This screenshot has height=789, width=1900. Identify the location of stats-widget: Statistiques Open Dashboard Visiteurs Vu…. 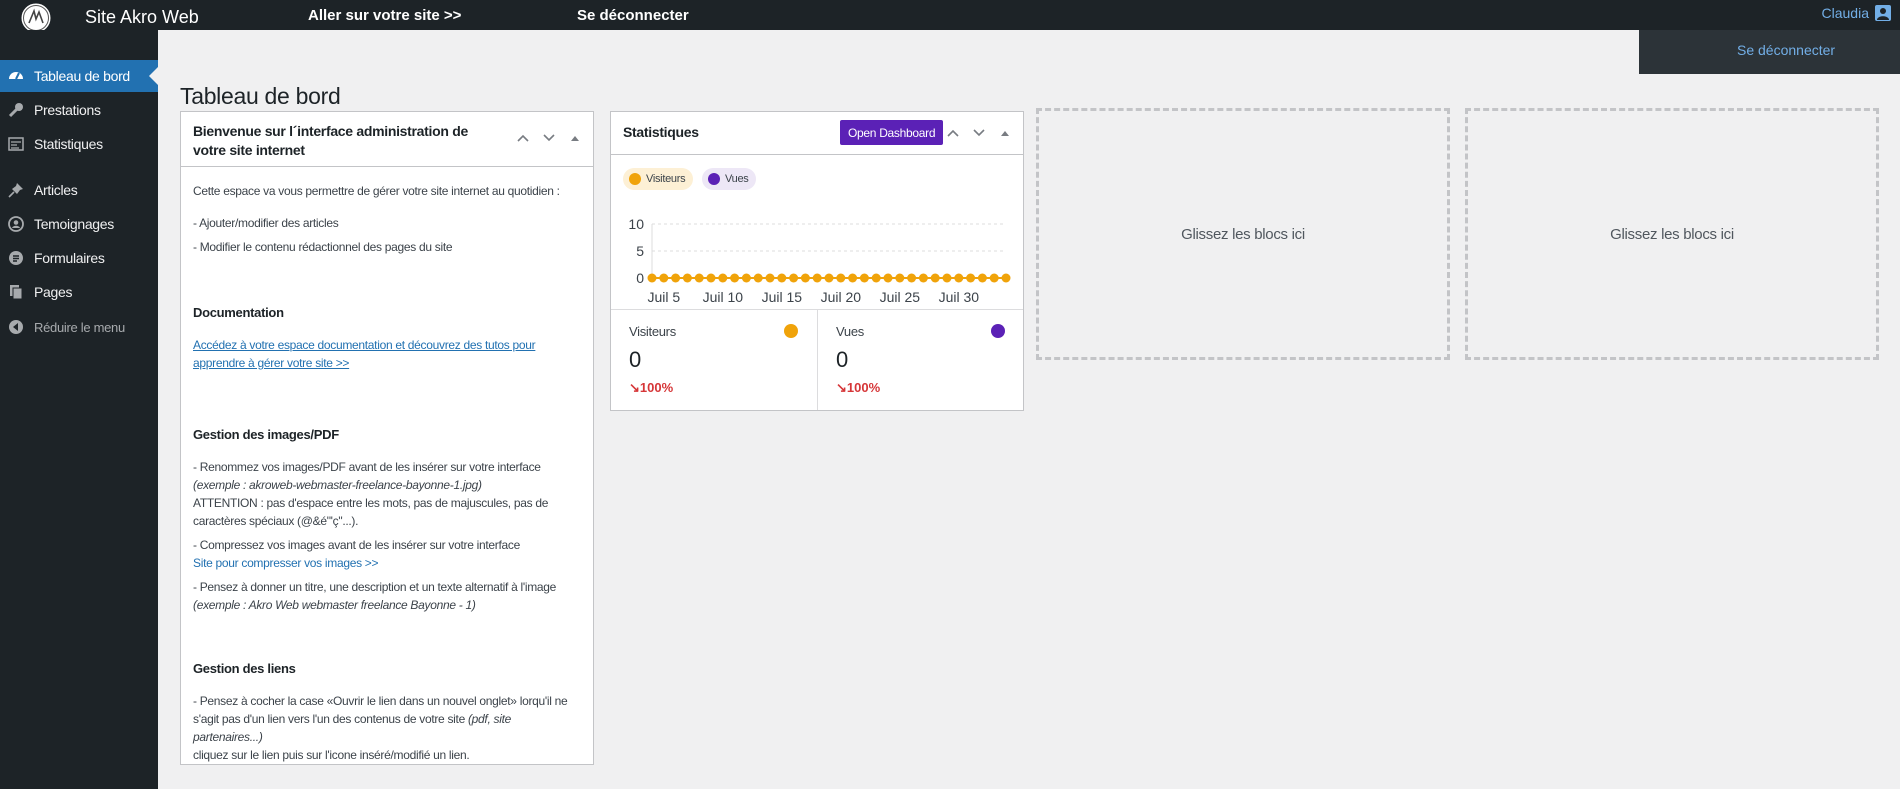
(817, 261).